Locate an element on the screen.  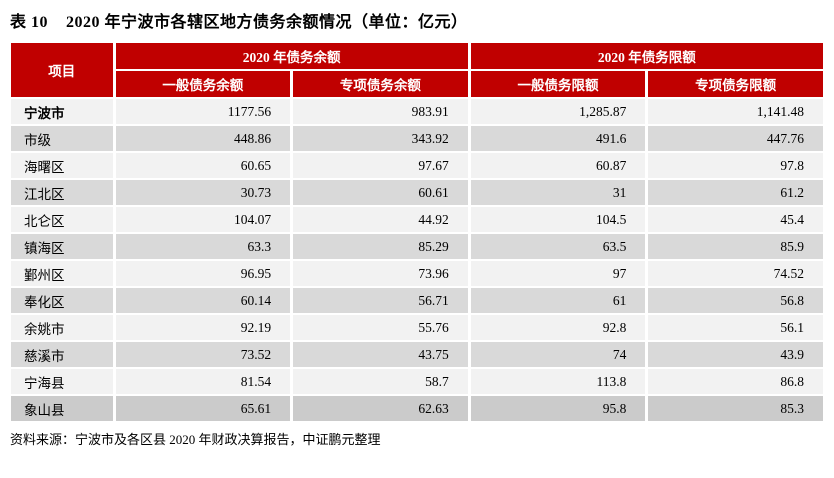
row-value: 43.75 is located at coordinates (380, 354).